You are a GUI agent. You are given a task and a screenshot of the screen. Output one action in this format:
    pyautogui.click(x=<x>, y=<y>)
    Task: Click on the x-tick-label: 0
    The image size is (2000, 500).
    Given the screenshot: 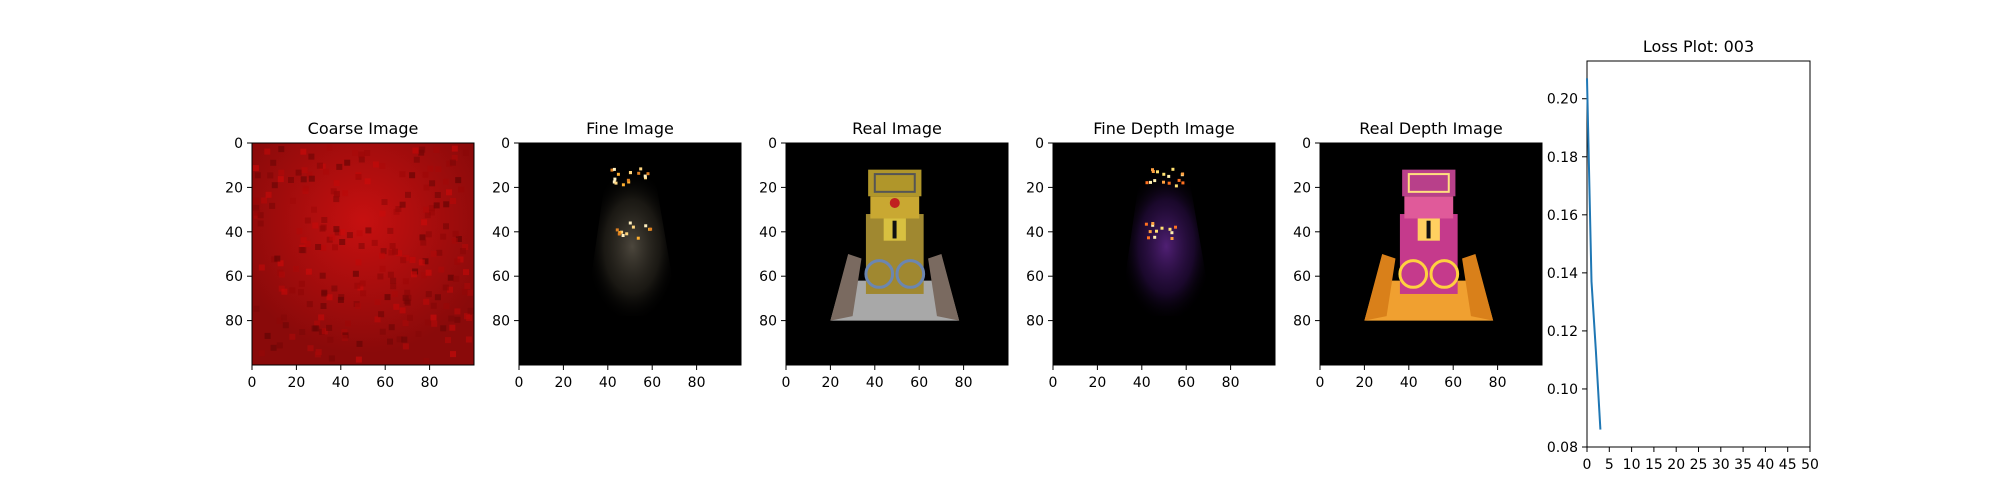 What is the action you would take?
    pyautogui.click(x=1320, y=383)
    